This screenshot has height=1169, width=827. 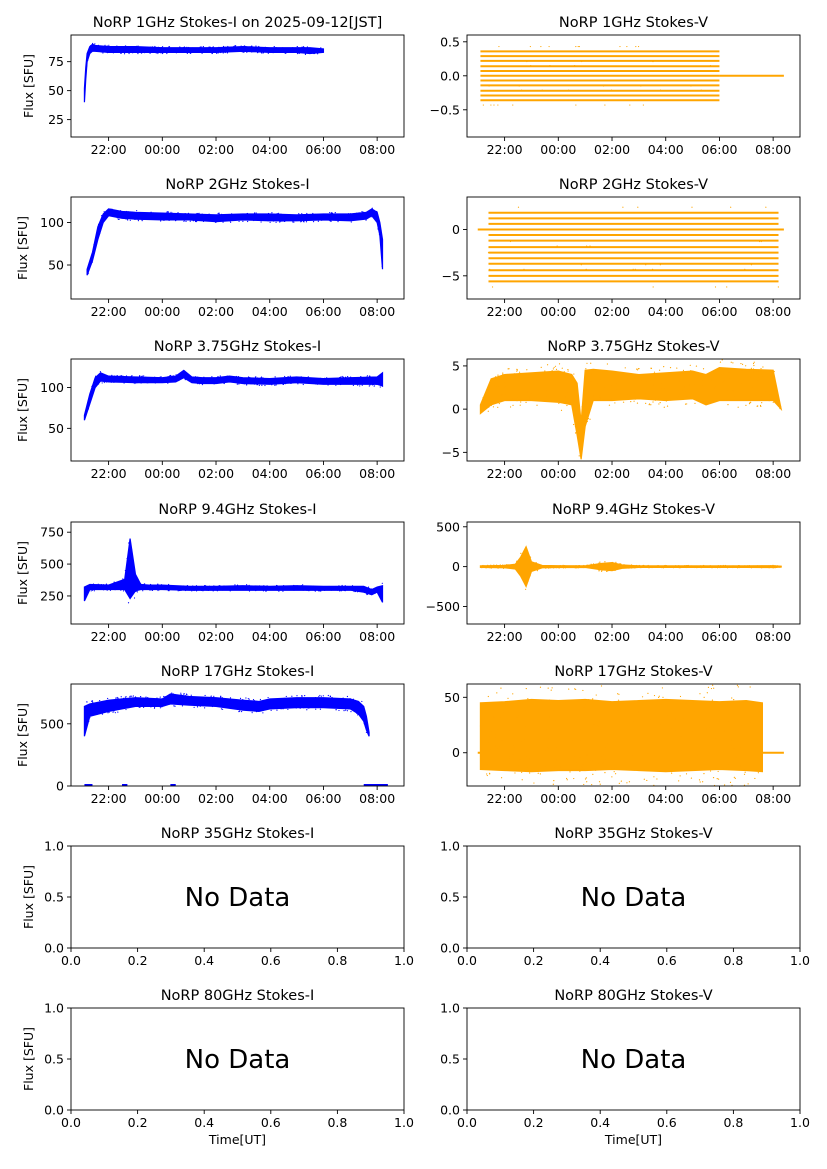 What do you see at coordinates (204, 1122) in the screenshot?
I see `x-tick-label: 0.4` at bounding box center [204, 1122].